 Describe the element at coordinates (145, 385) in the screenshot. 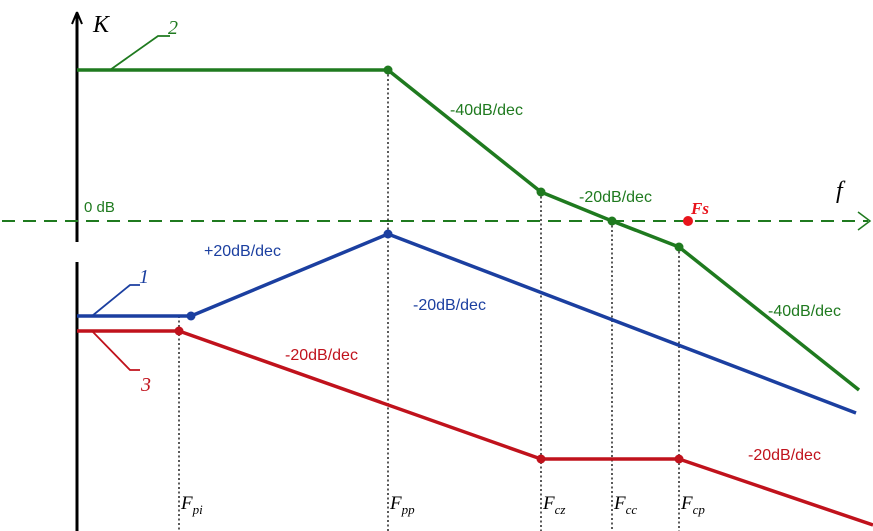

I see `curve-3-number: 3` at that location.